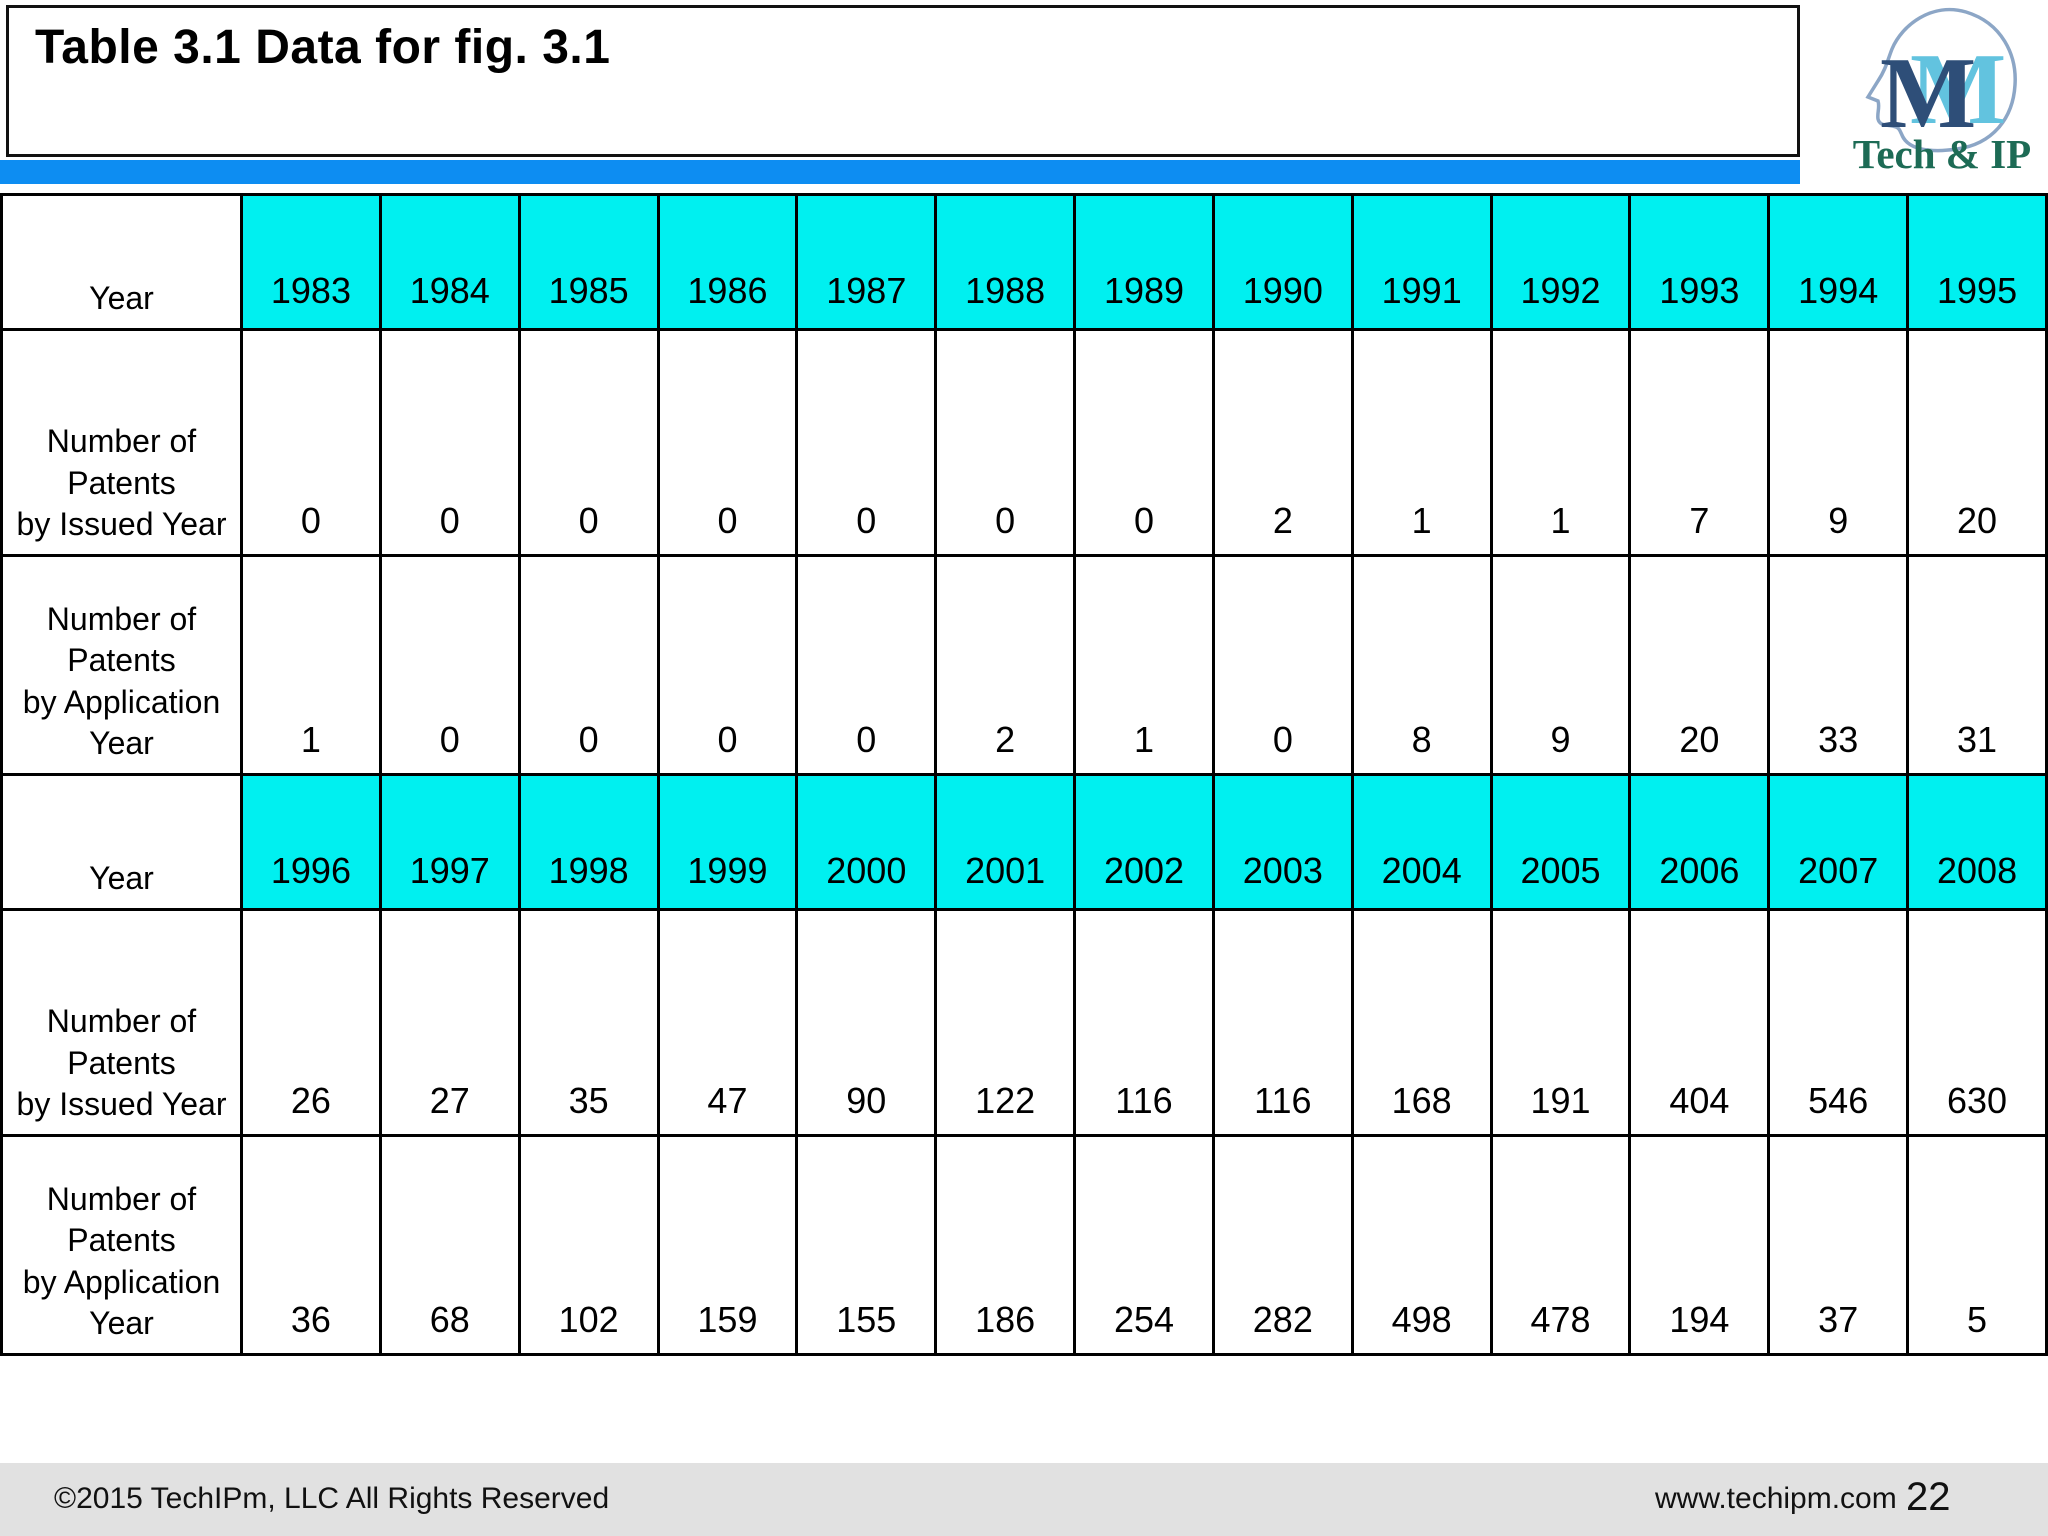 This screenshot has height=1536, width=2048. I want to click on logo-monogram-light: M, so click(1958, 89).